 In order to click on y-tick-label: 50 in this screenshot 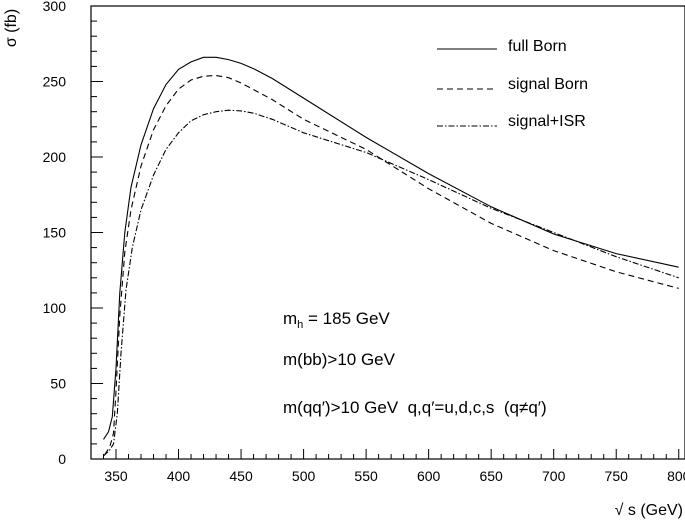, I will do `click(58, 384)`.